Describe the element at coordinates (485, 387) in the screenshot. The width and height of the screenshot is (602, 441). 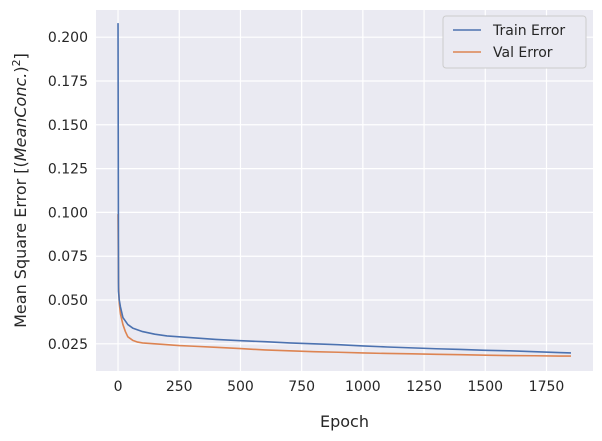
I see `x-tick-label: 1500` at that location.